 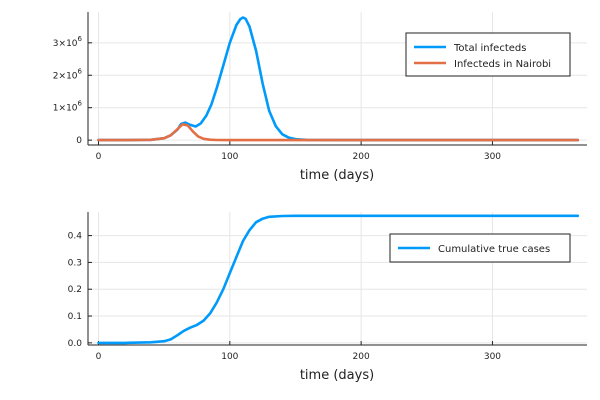 I want to click on legend-bottom: Cumulative true cases, so click(x=480, y=248).